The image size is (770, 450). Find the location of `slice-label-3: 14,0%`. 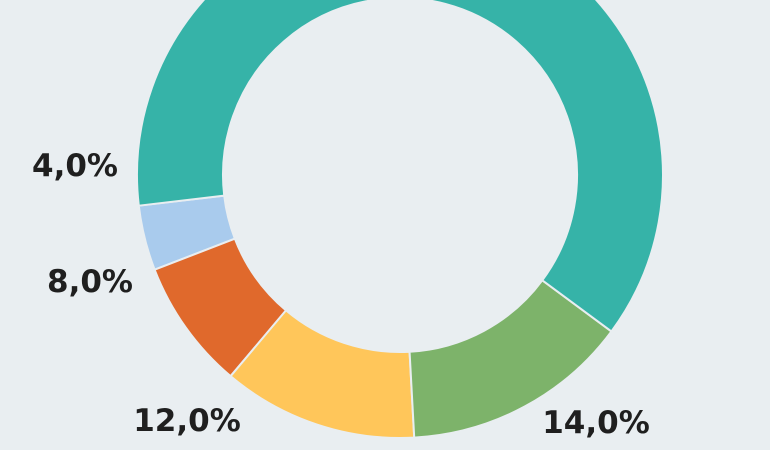

slice-label-3: 14,0% is located at coordinates (596, 423).